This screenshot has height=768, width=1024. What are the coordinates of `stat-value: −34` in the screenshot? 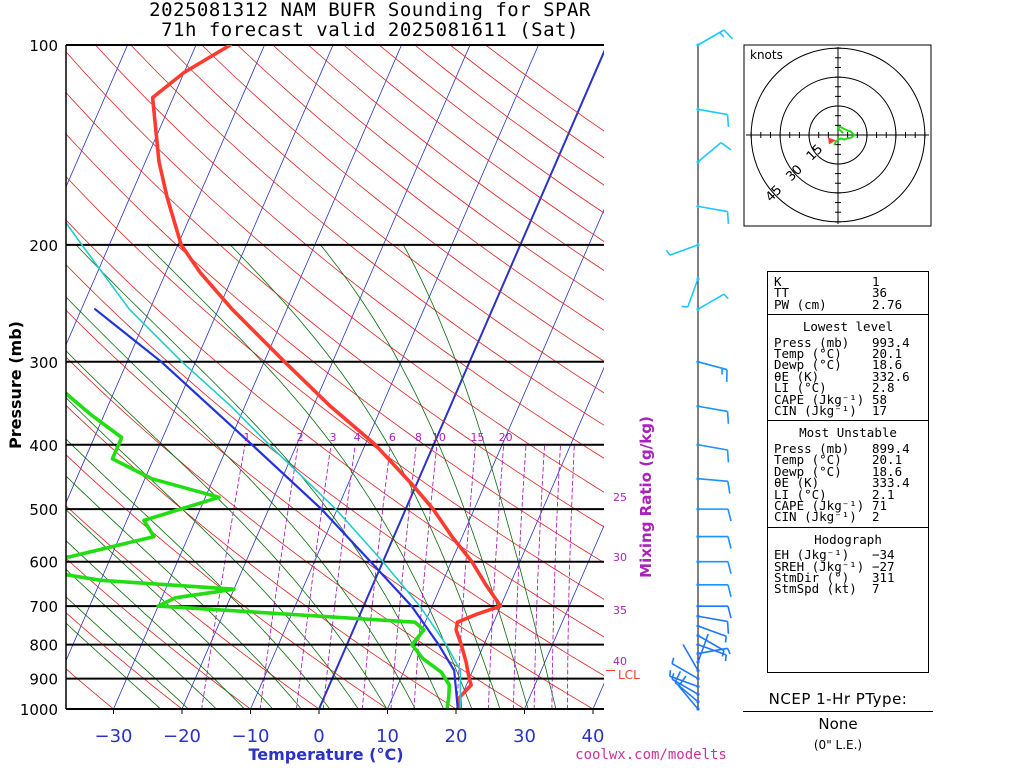 It's located at (883, 555).